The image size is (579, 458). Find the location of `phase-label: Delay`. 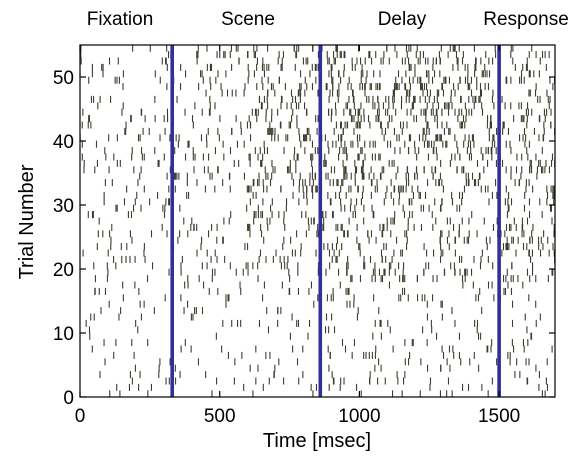

phase-label: Delay is located at coordinates (402, 19).